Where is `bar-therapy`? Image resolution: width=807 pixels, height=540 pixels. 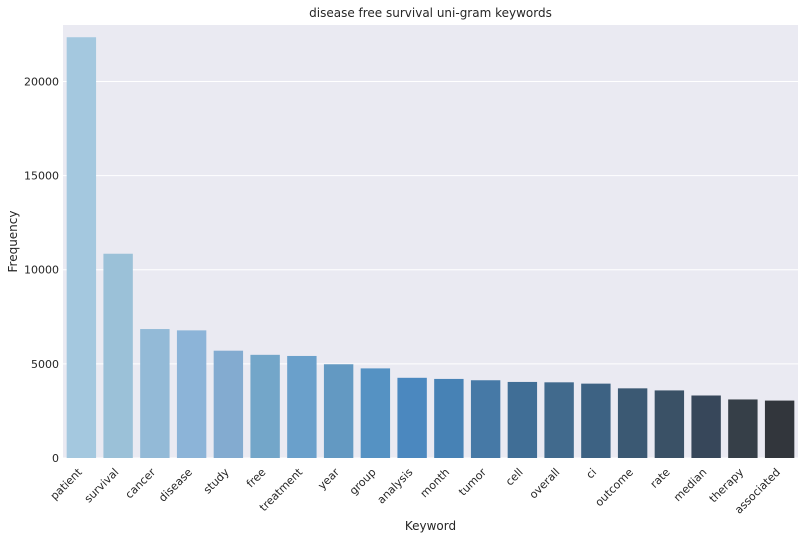 bar-therapy is located at coordinates (743, 428).